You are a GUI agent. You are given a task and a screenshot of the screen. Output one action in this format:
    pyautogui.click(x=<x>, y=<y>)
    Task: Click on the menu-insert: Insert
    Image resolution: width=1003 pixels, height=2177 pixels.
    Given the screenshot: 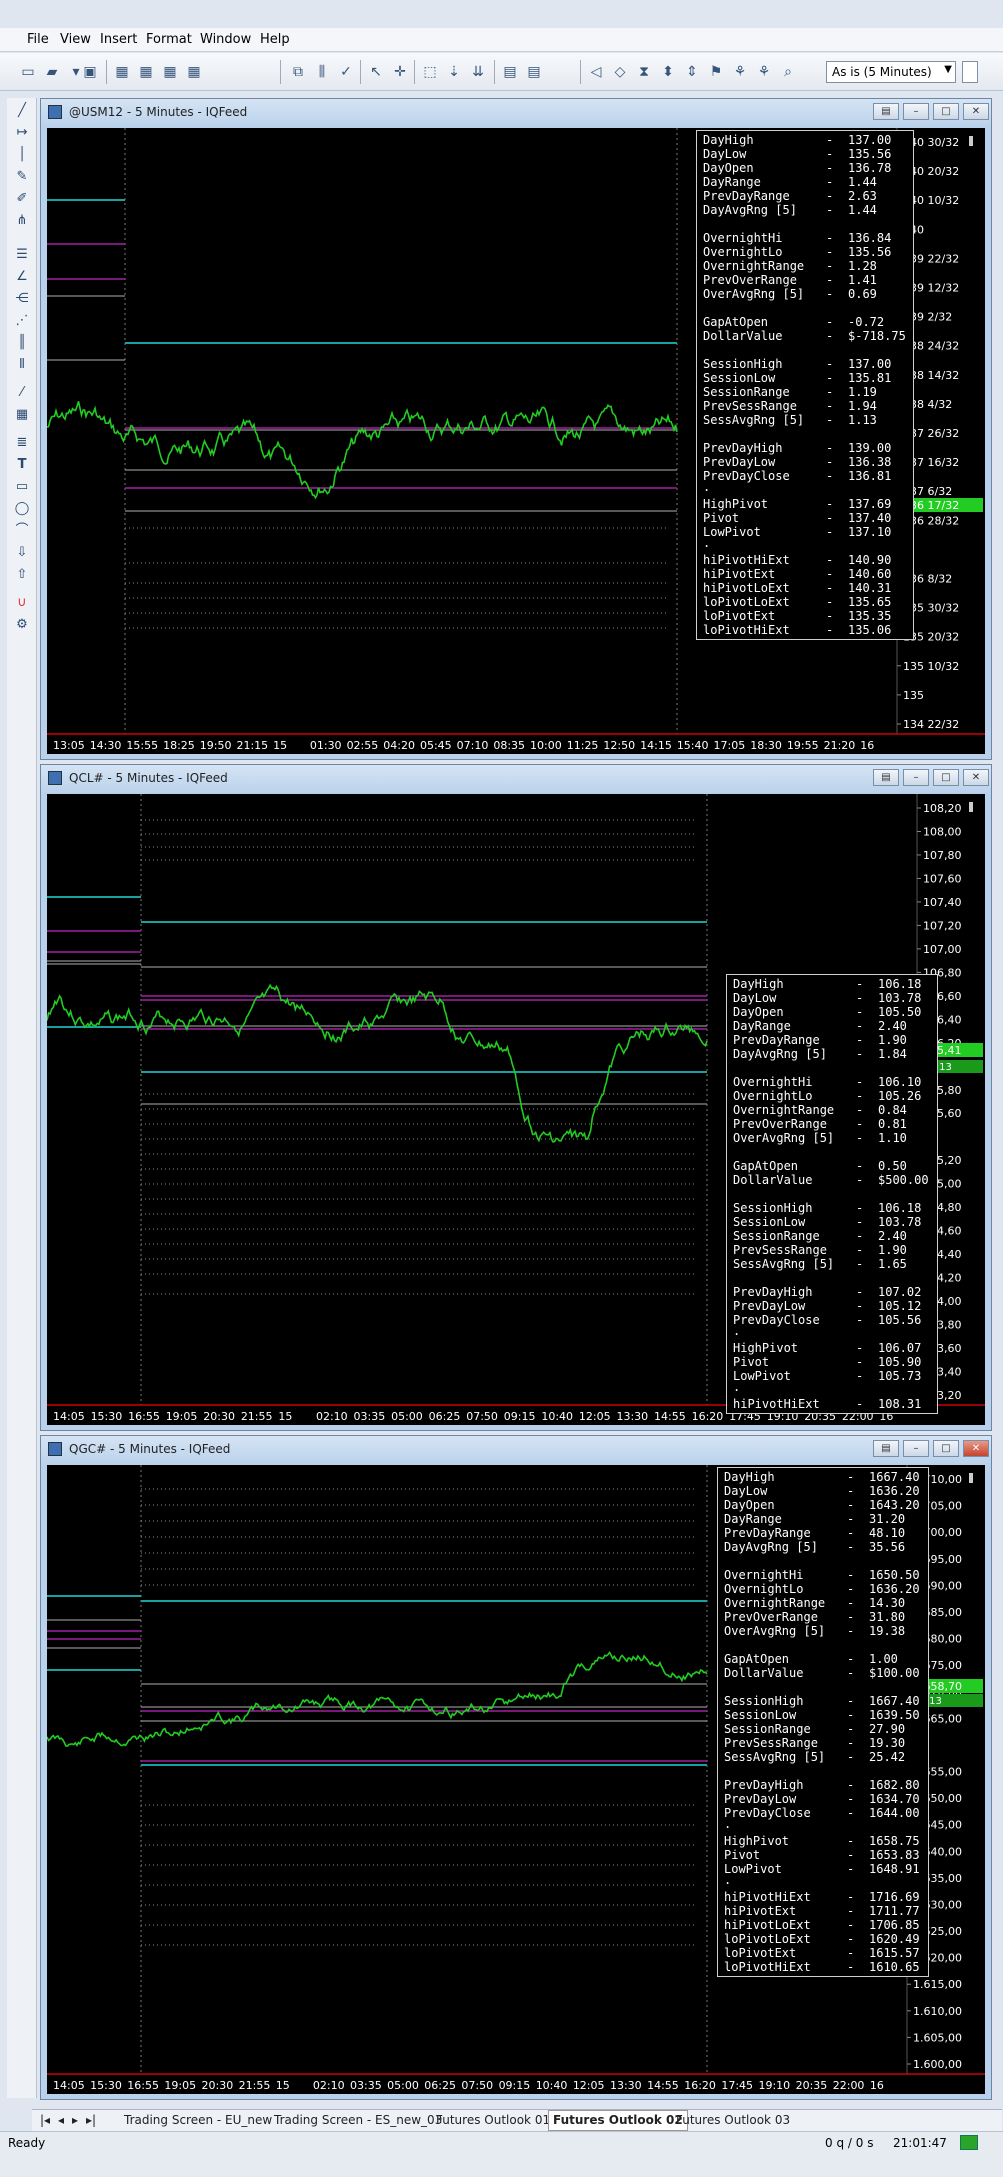 What is the action you would take?
    pyautogui.click(x=119, y=39)
    